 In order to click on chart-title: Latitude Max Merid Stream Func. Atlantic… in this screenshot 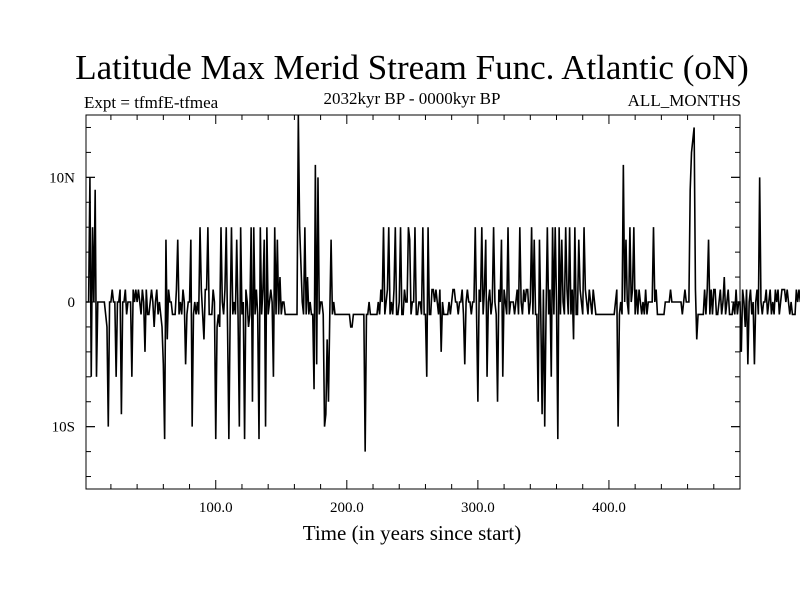, I will do `click(412, 67)`.